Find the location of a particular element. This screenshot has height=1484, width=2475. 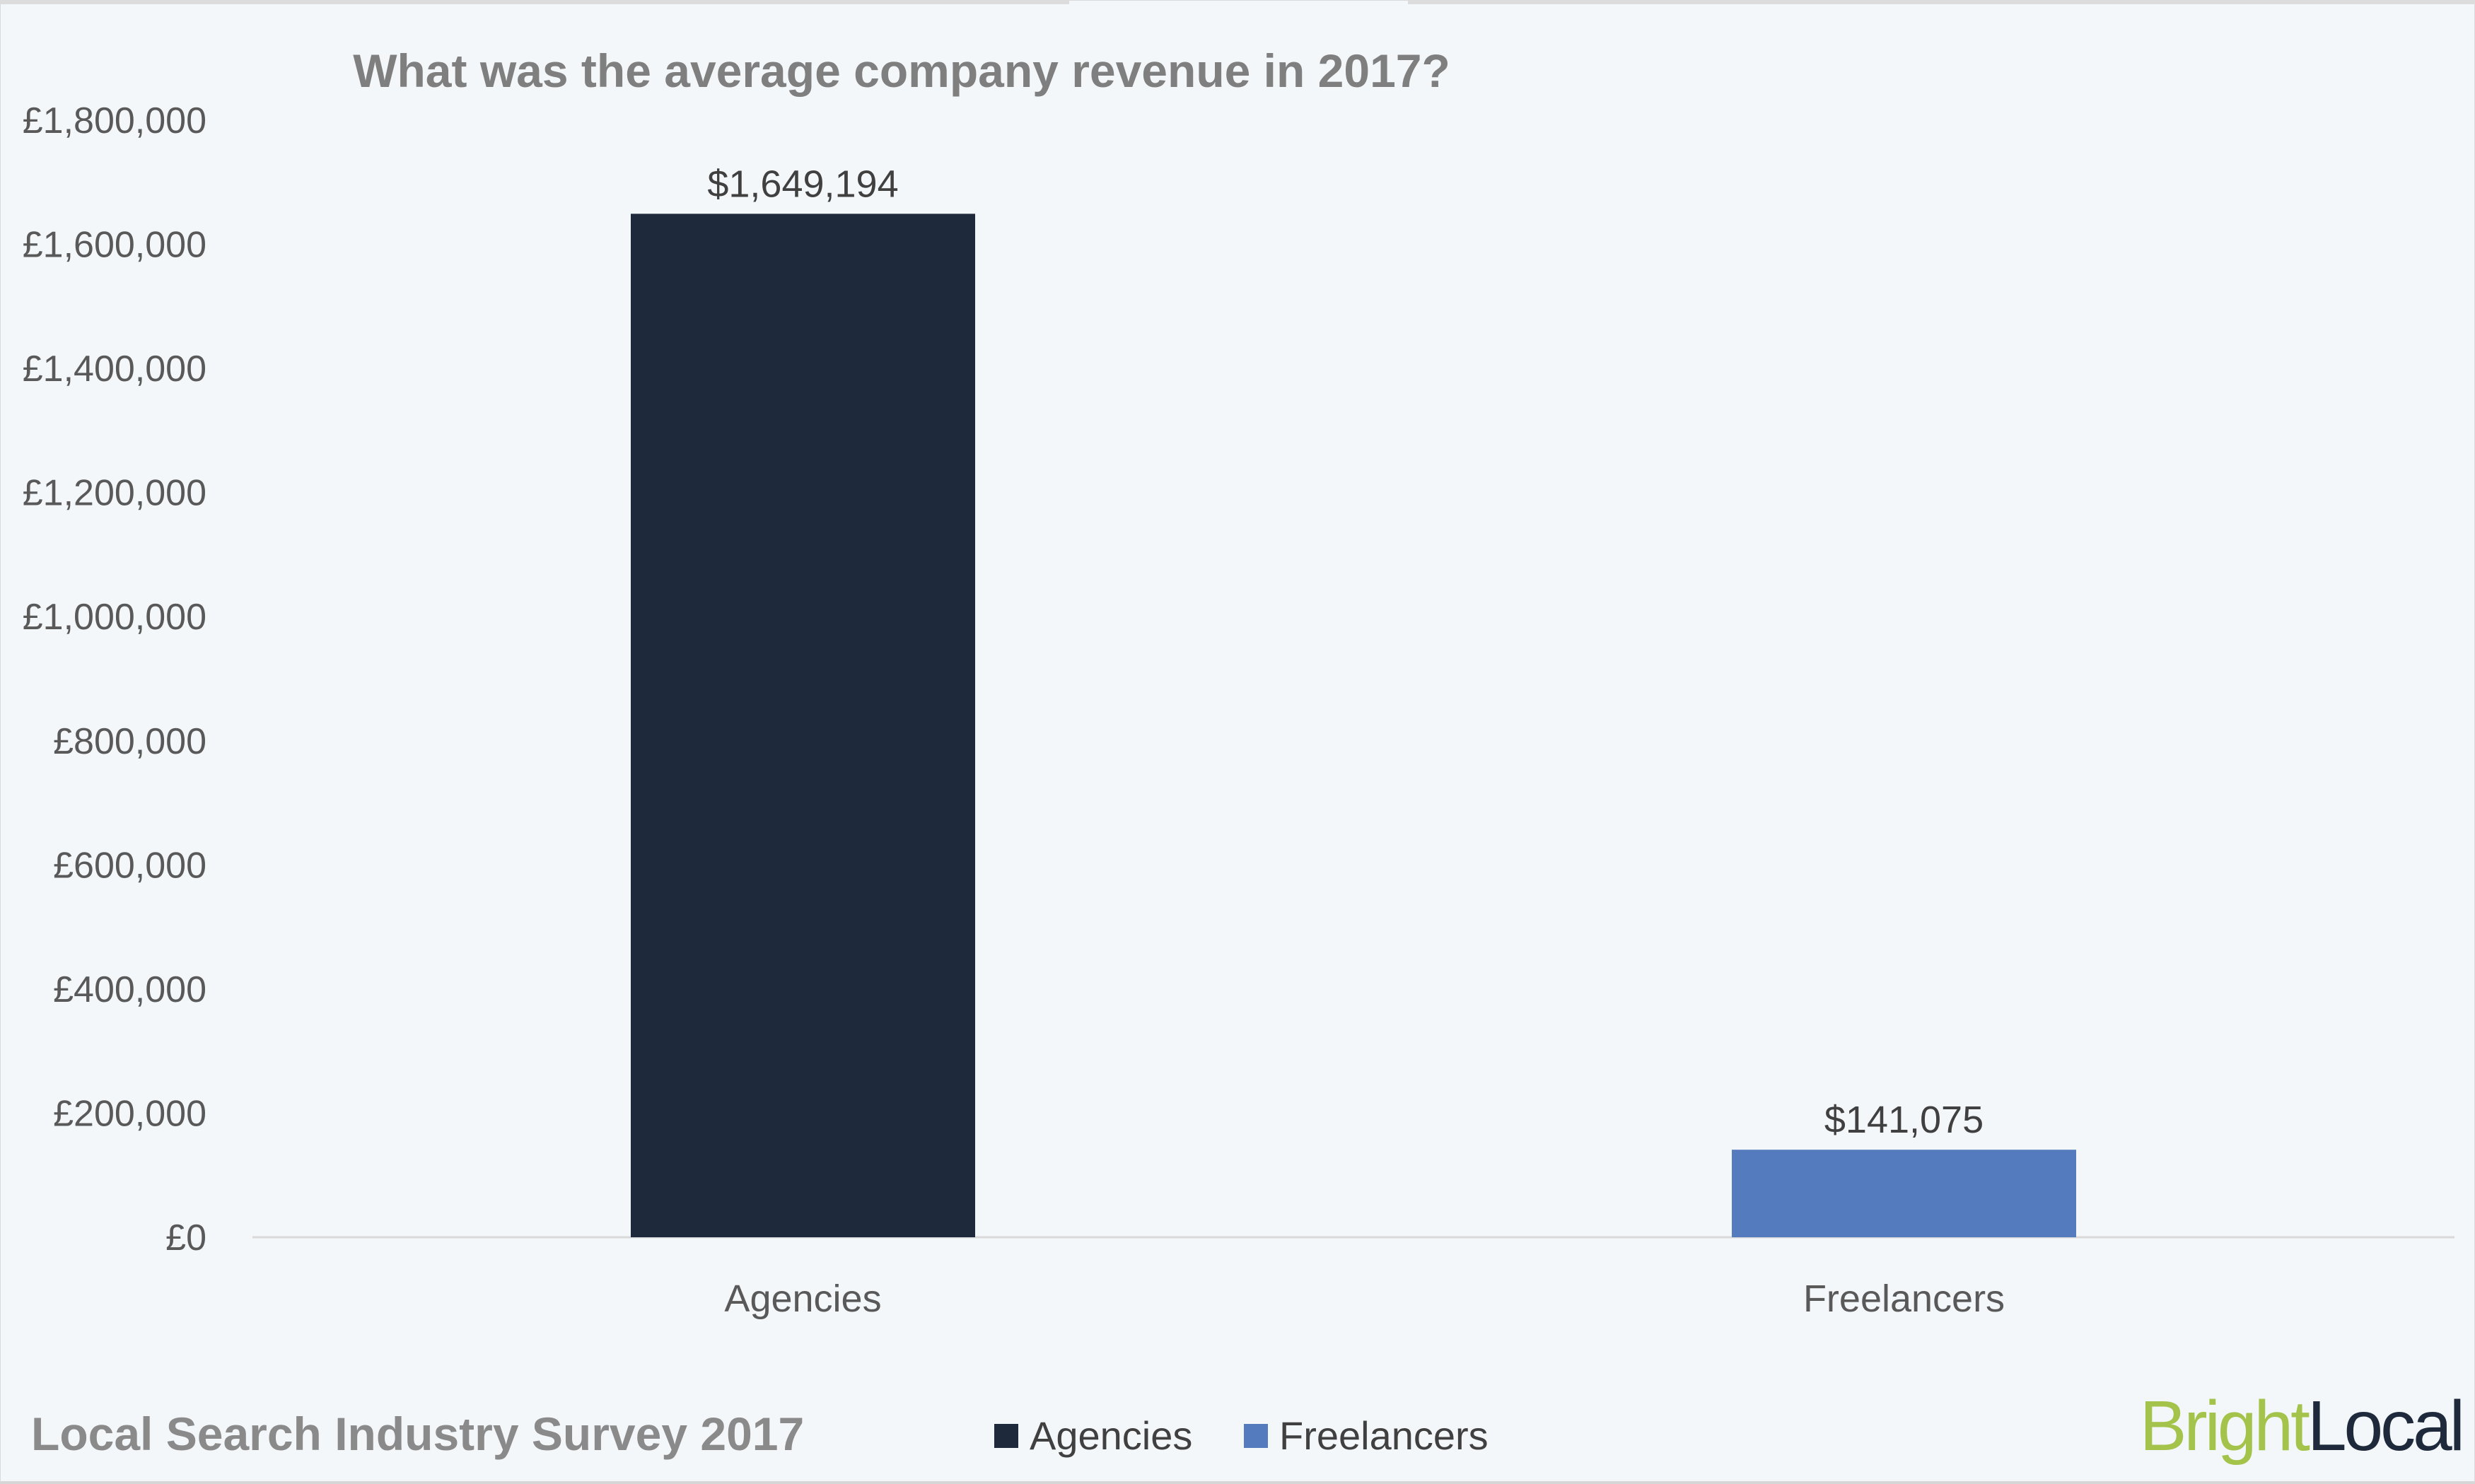

bar-freelancers is located at coordinates (1904, 1193).